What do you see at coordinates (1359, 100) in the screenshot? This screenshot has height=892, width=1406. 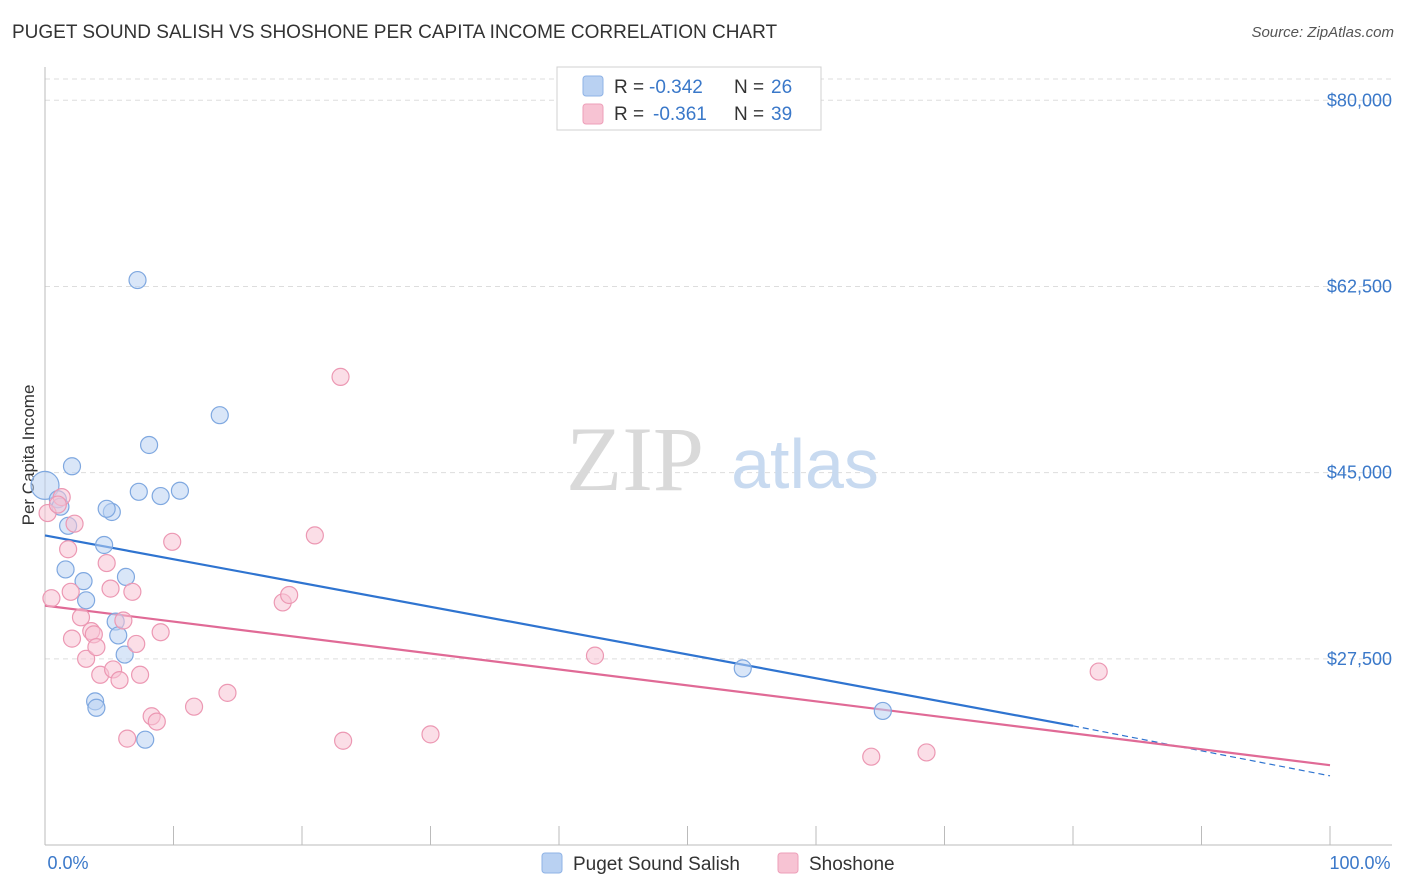 I see `y-tick-label-3: $80,000` at bounding box center [1359, 100].